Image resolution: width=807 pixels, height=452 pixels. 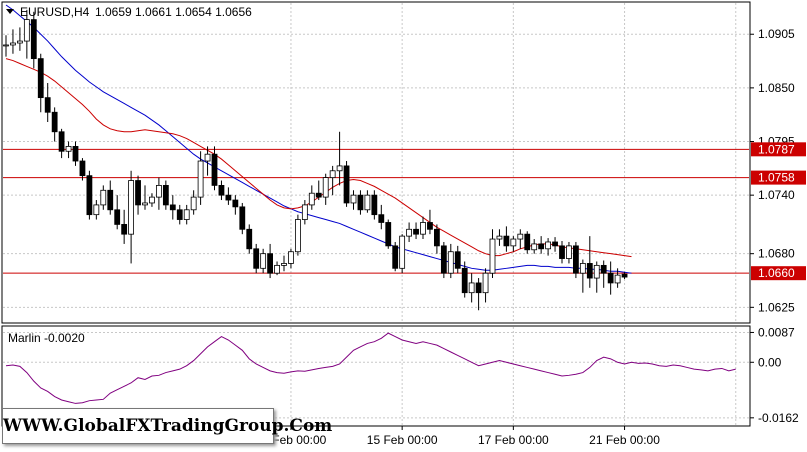 What do you see at coordinates (624, 440) in the screenshot?
I see `x-tick-label: 21 Feb 00:00` at bounding box center [624, 440].